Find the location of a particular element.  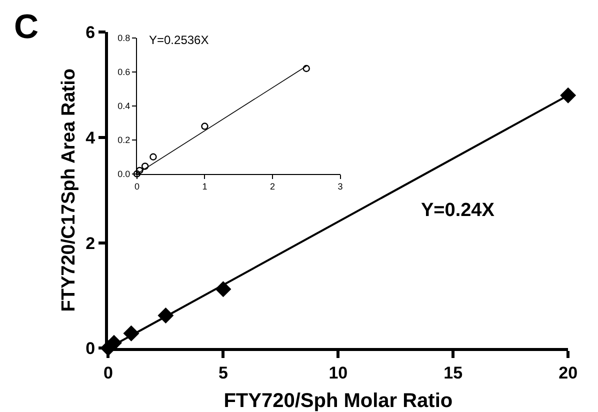

x-tick-label: 20 is located at coordinates (568, 372).